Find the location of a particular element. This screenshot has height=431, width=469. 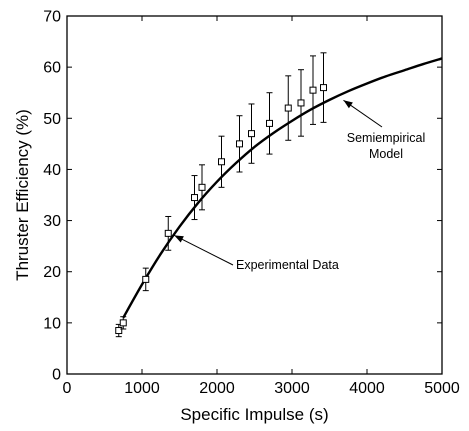

y-tick-label: 70 is located at coordinates (52, 17).